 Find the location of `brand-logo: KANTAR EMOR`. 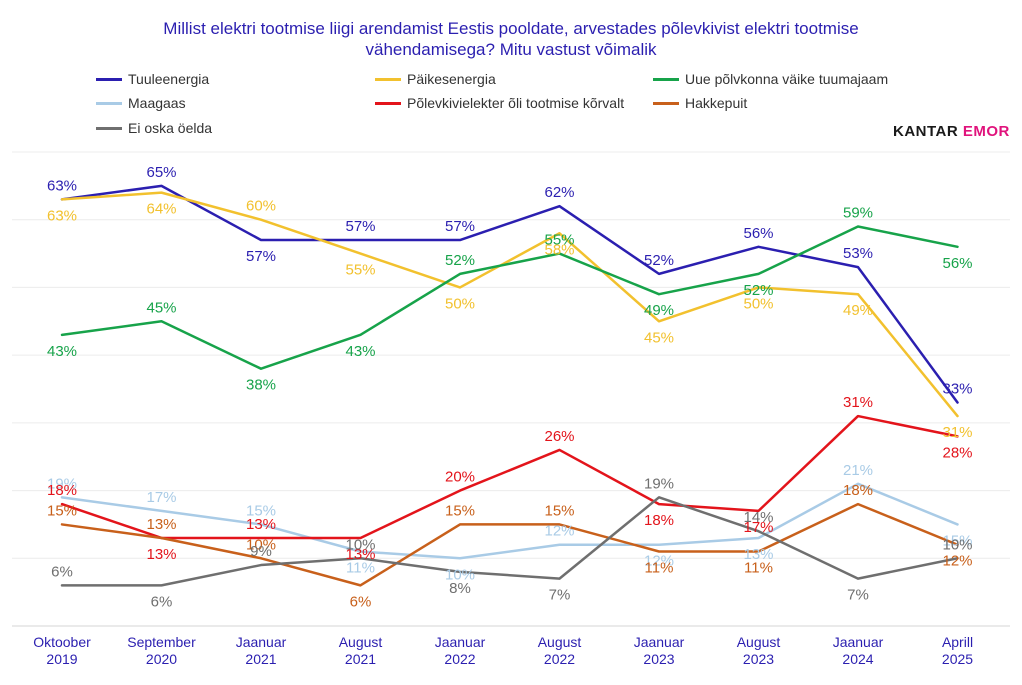

brand-logo: KANTAR EMOR is located at coordinates (951, 131).